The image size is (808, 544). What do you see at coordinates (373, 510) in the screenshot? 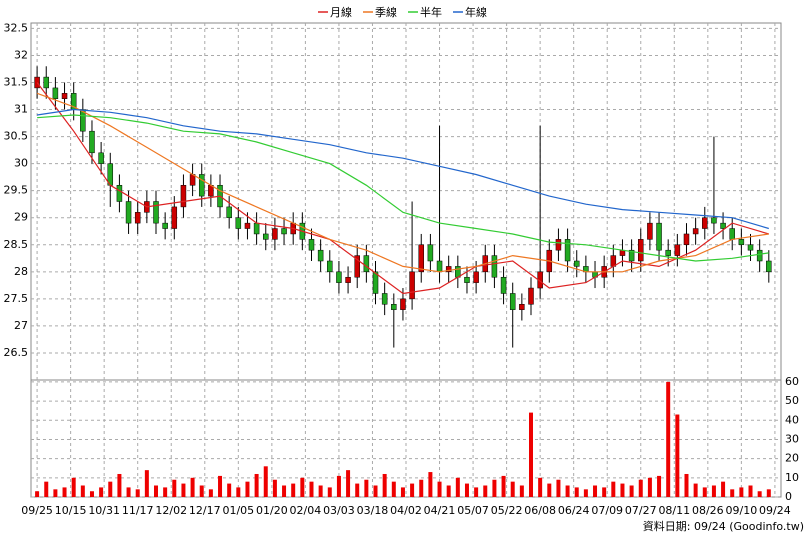
I see `x-tick-label: 03/18` at bounding box center [373, 510].